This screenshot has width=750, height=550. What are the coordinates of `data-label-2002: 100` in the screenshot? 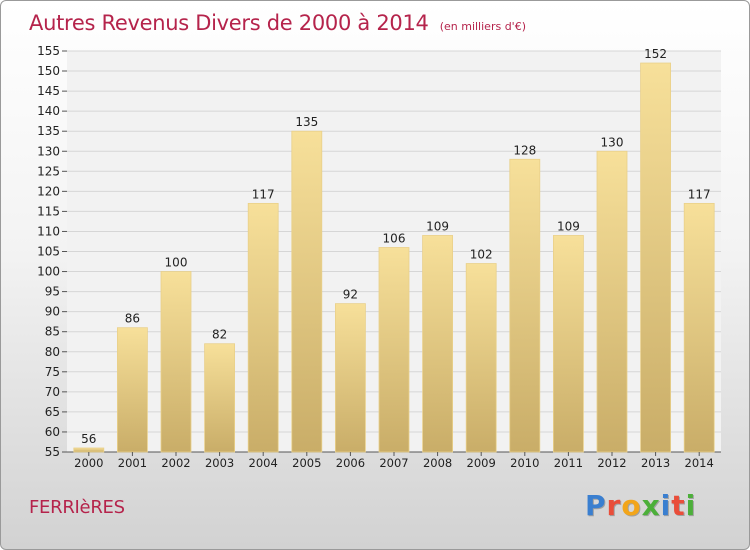 It's located at (176, 263).